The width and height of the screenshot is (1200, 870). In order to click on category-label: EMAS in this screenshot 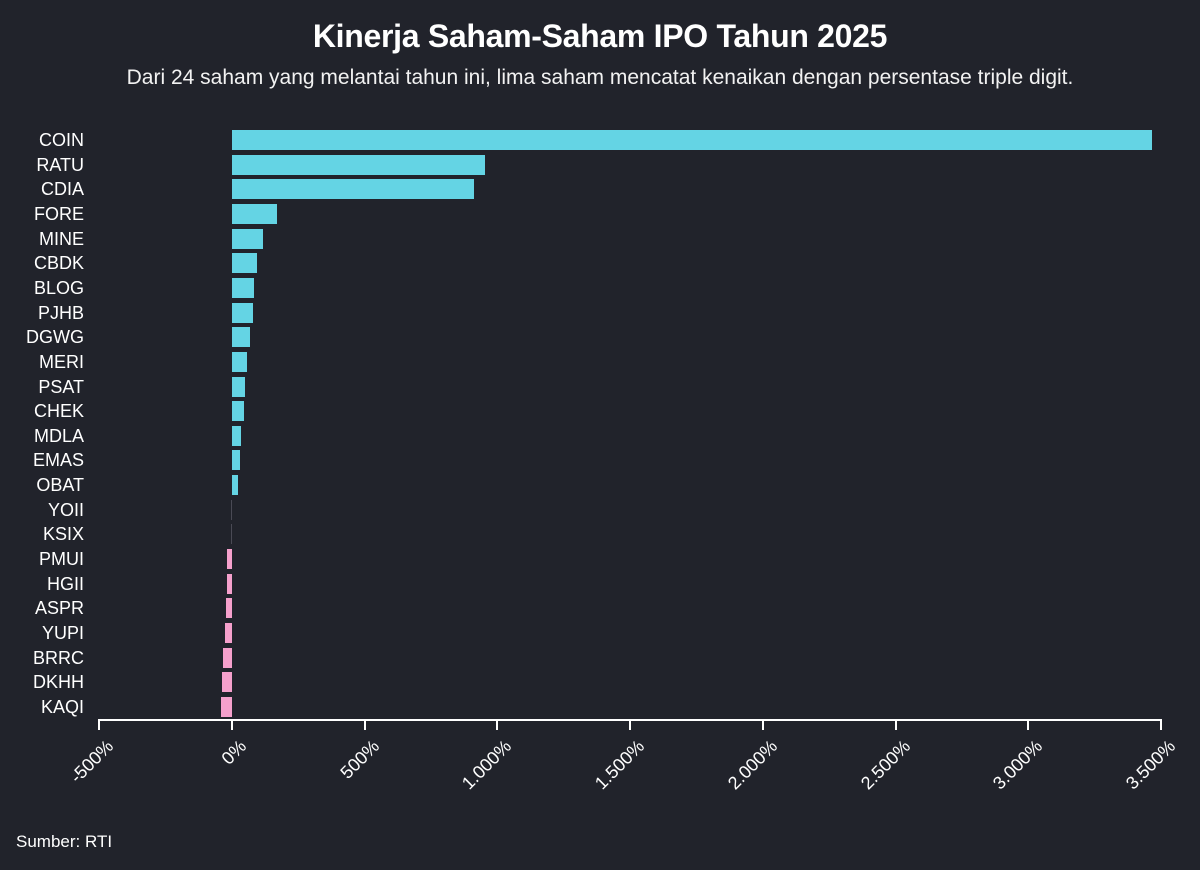, I will do `click(58, 460)`.